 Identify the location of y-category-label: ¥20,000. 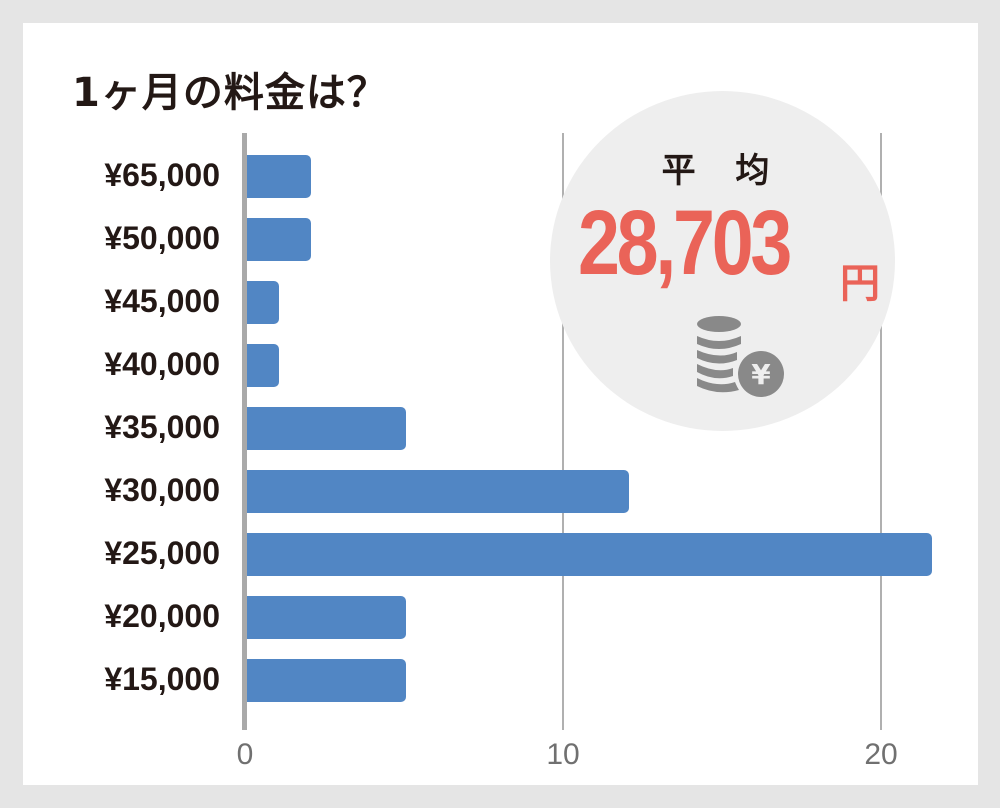
(162, 616).